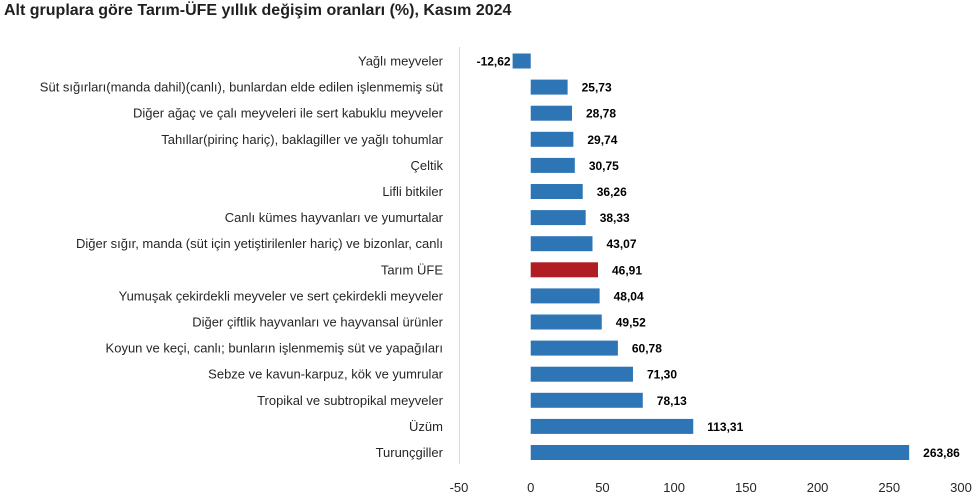 The height and width of the screenshot is (496, 977). Describe the element at coordinates (604, 166) in the screenshot. I see `value-label: 30,75` at that location.